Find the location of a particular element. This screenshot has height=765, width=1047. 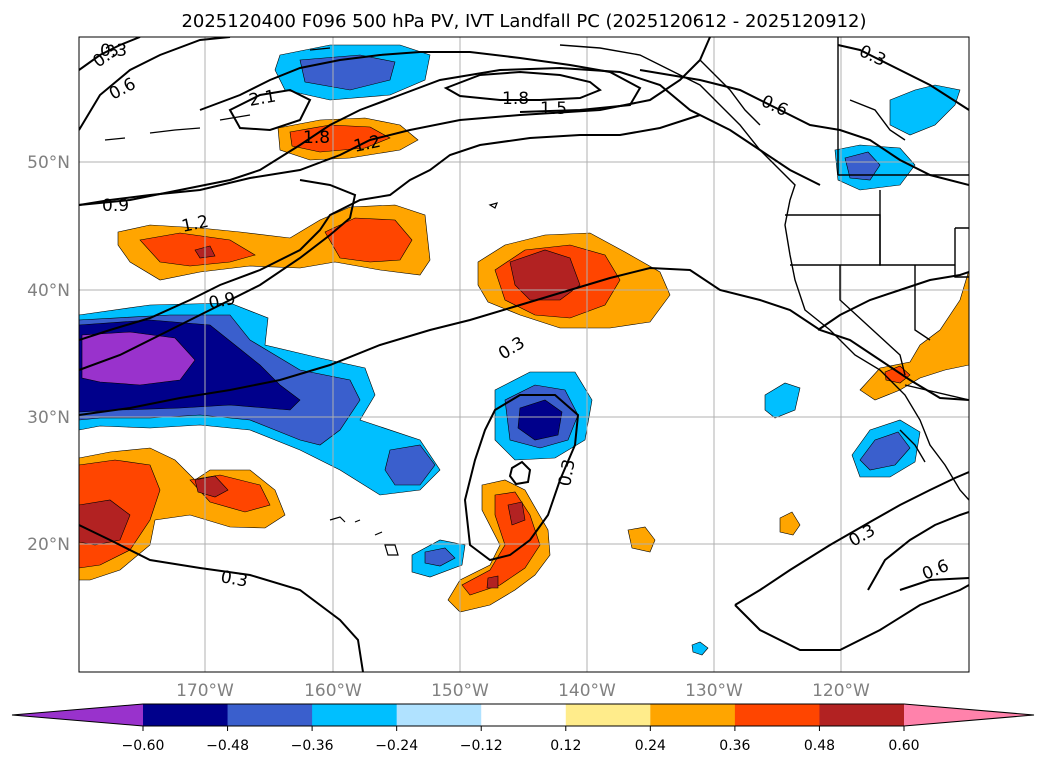

pos-blob-sw-peak is located at coordinates (105, 522).